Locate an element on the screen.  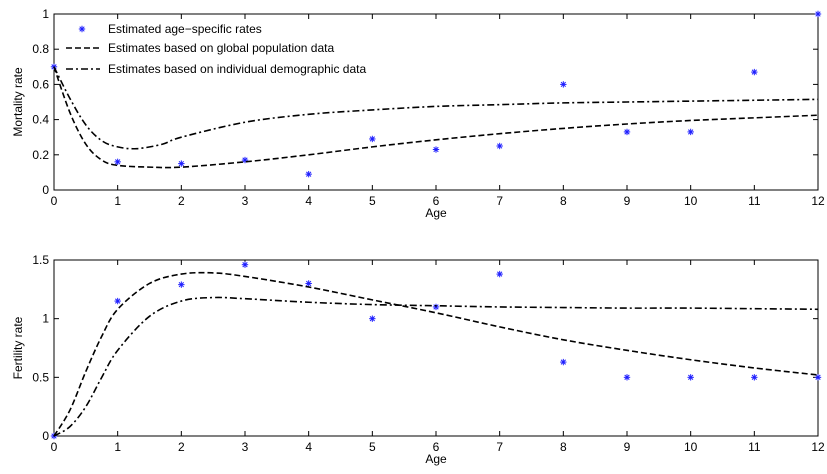
y-axis-label: Mortality rate is located at coordinates (18, 102).